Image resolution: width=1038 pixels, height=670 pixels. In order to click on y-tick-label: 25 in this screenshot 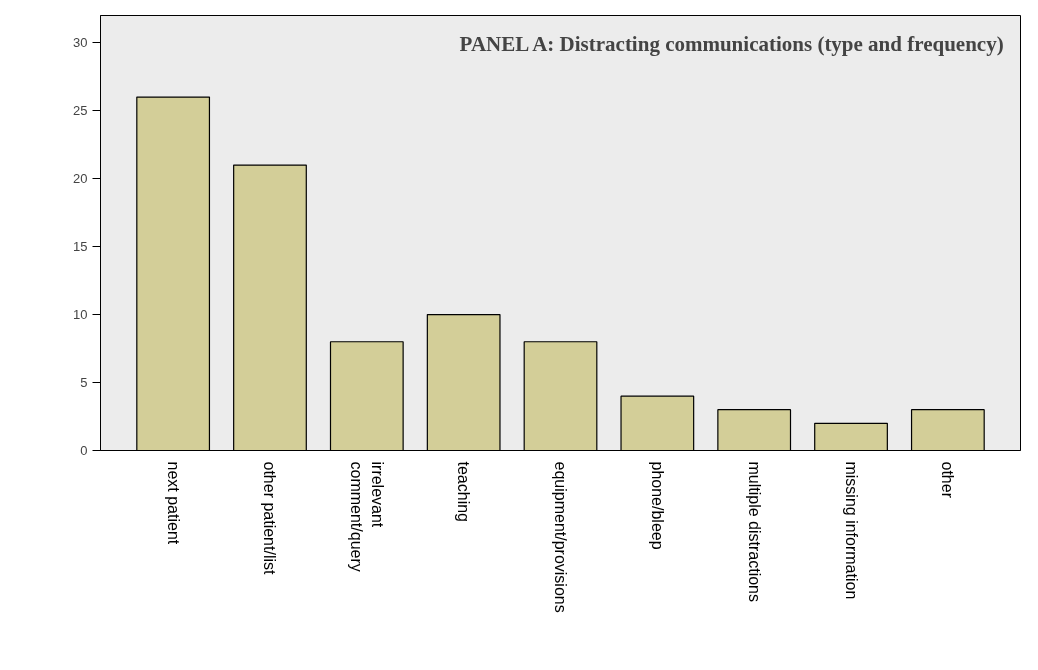, I will do `click(80, 111)`.